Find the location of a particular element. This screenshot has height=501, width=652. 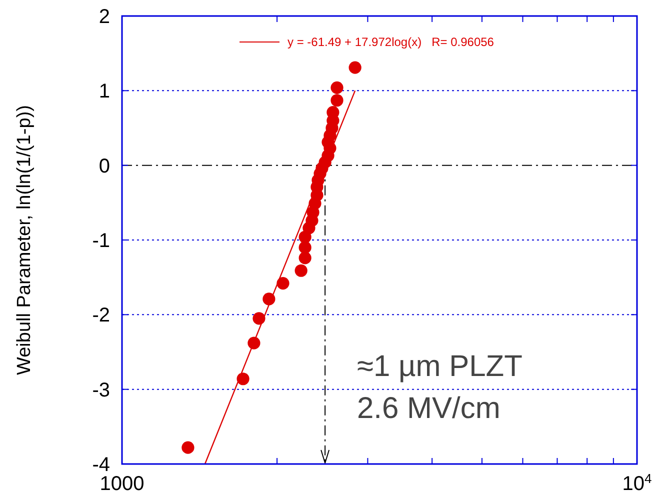

y-tick-label: -4 is located at coordinates (101, 465).